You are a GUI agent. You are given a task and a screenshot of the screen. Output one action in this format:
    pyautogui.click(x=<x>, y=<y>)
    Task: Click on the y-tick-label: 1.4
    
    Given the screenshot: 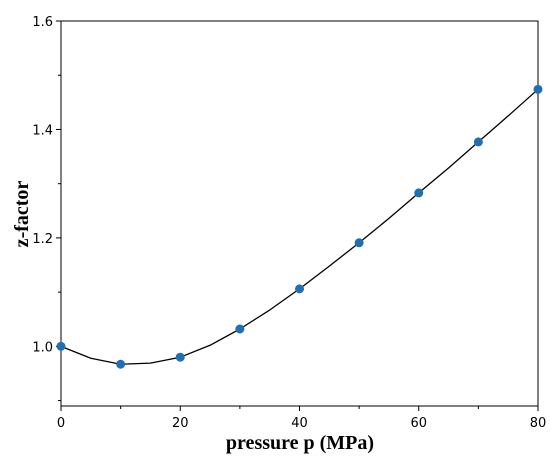 What is the action you would take?
    pyautogui.click(x=42, y=130)
    